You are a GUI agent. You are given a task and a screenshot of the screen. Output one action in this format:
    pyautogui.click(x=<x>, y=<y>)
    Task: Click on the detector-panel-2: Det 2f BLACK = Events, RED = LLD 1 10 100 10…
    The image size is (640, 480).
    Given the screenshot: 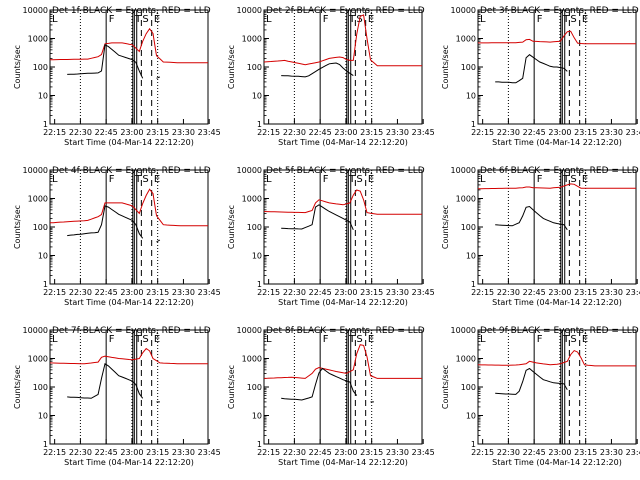 What is the action you would take?
    pyautogui.click(x=331, y=76)
    